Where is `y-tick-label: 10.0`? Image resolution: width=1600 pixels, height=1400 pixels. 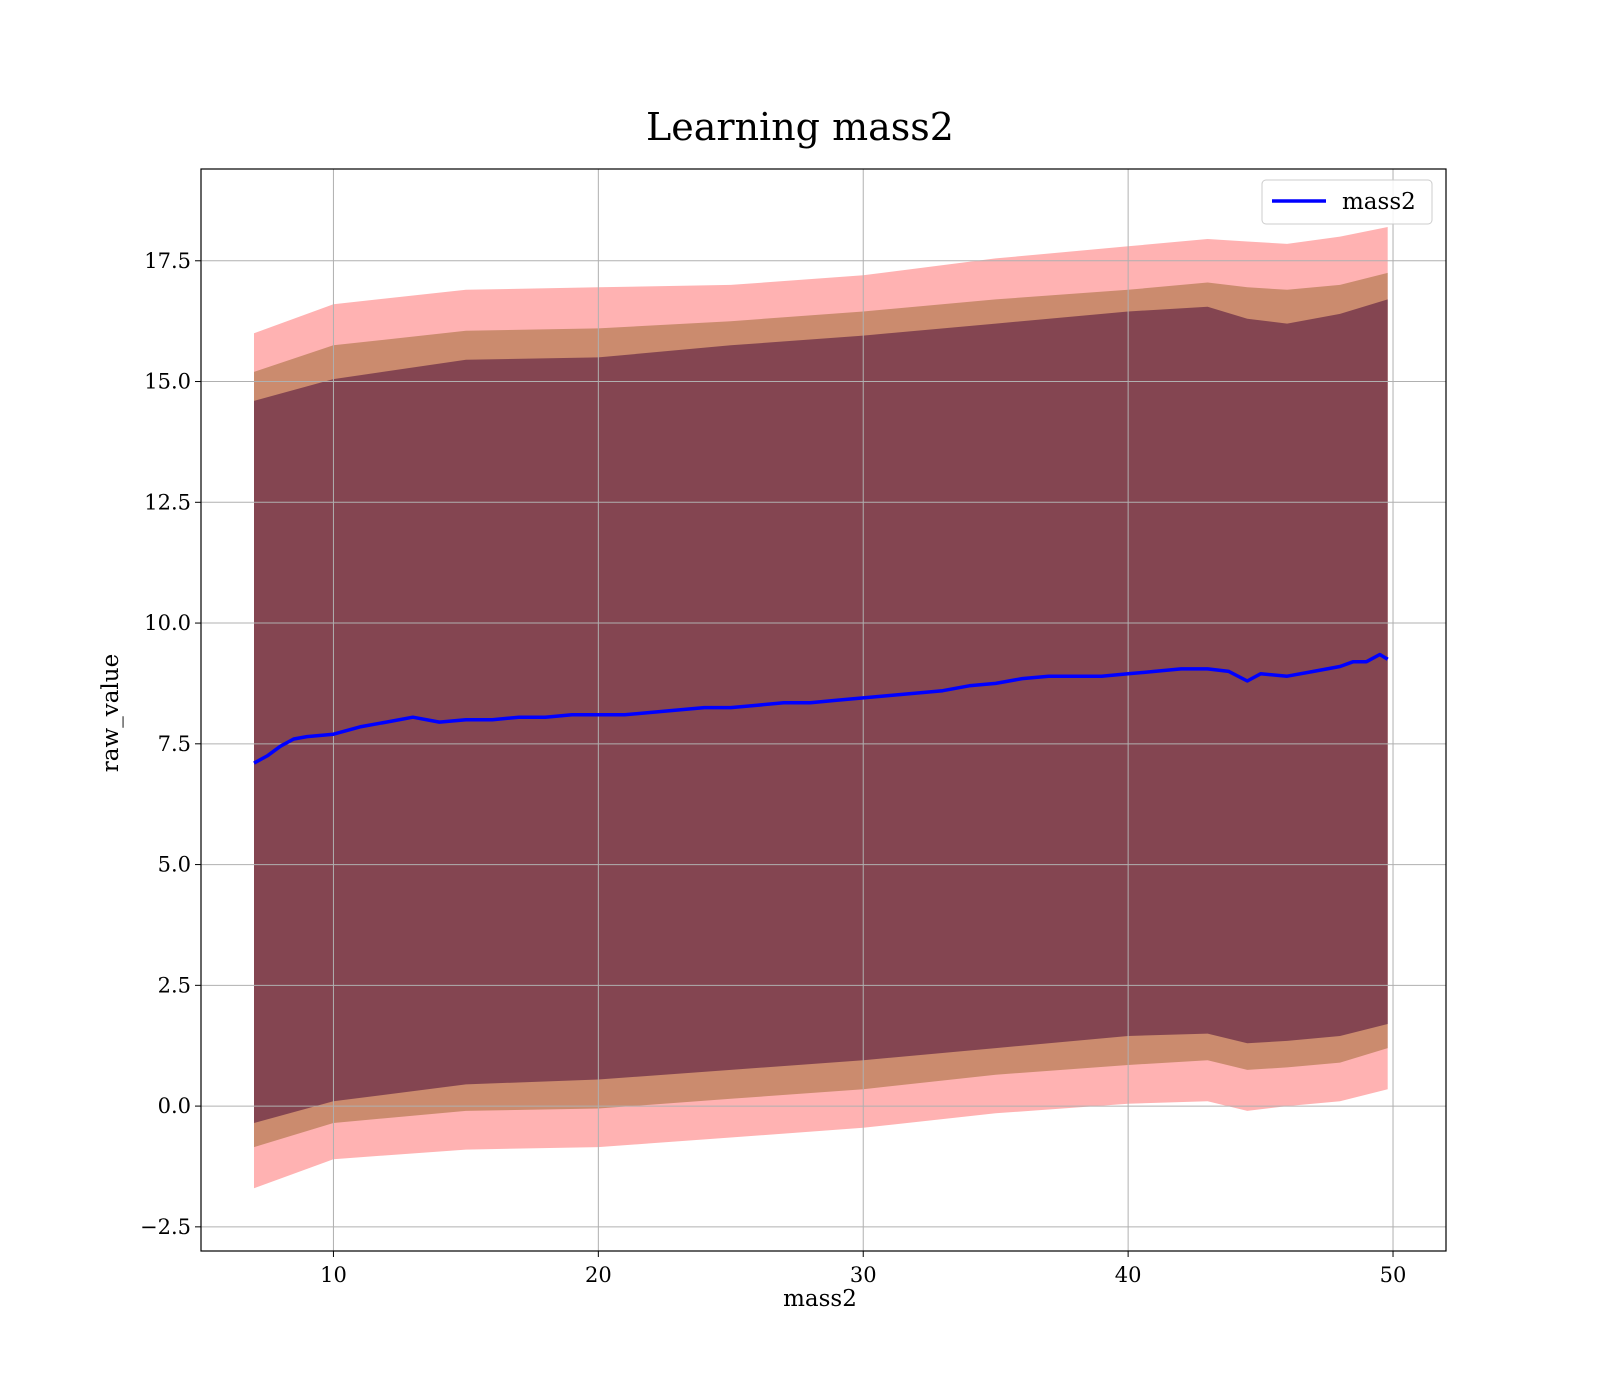 y-tick-label: 10.0 is located at coordinates (167, 623).